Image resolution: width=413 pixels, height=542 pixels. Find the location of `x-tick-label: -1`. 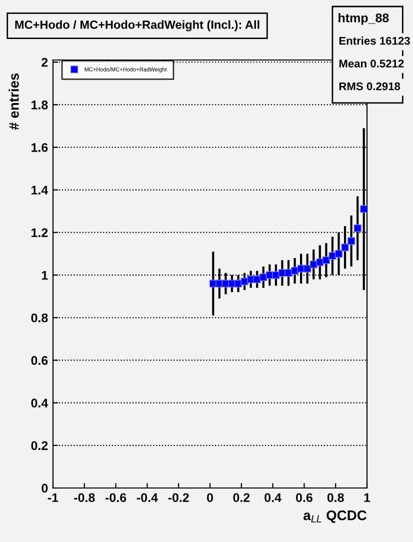

x-tick-label: -1 is located at coordinates (53, 497).